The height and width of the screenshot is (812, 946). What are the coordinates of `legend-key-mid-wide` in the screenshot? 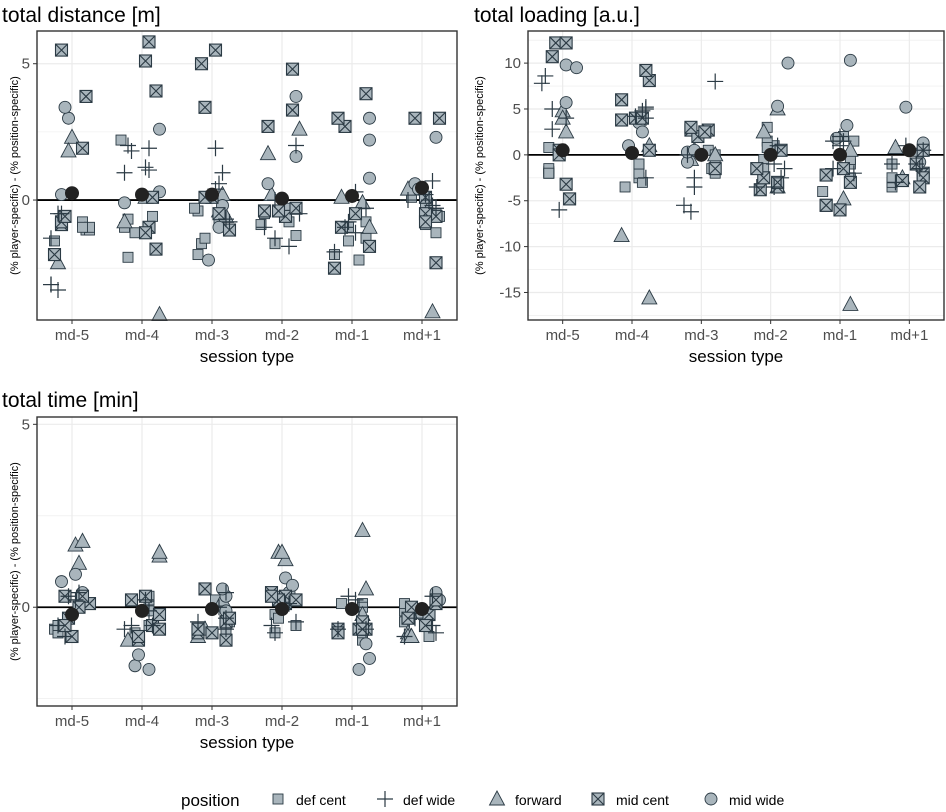 It's located at (711, 799).